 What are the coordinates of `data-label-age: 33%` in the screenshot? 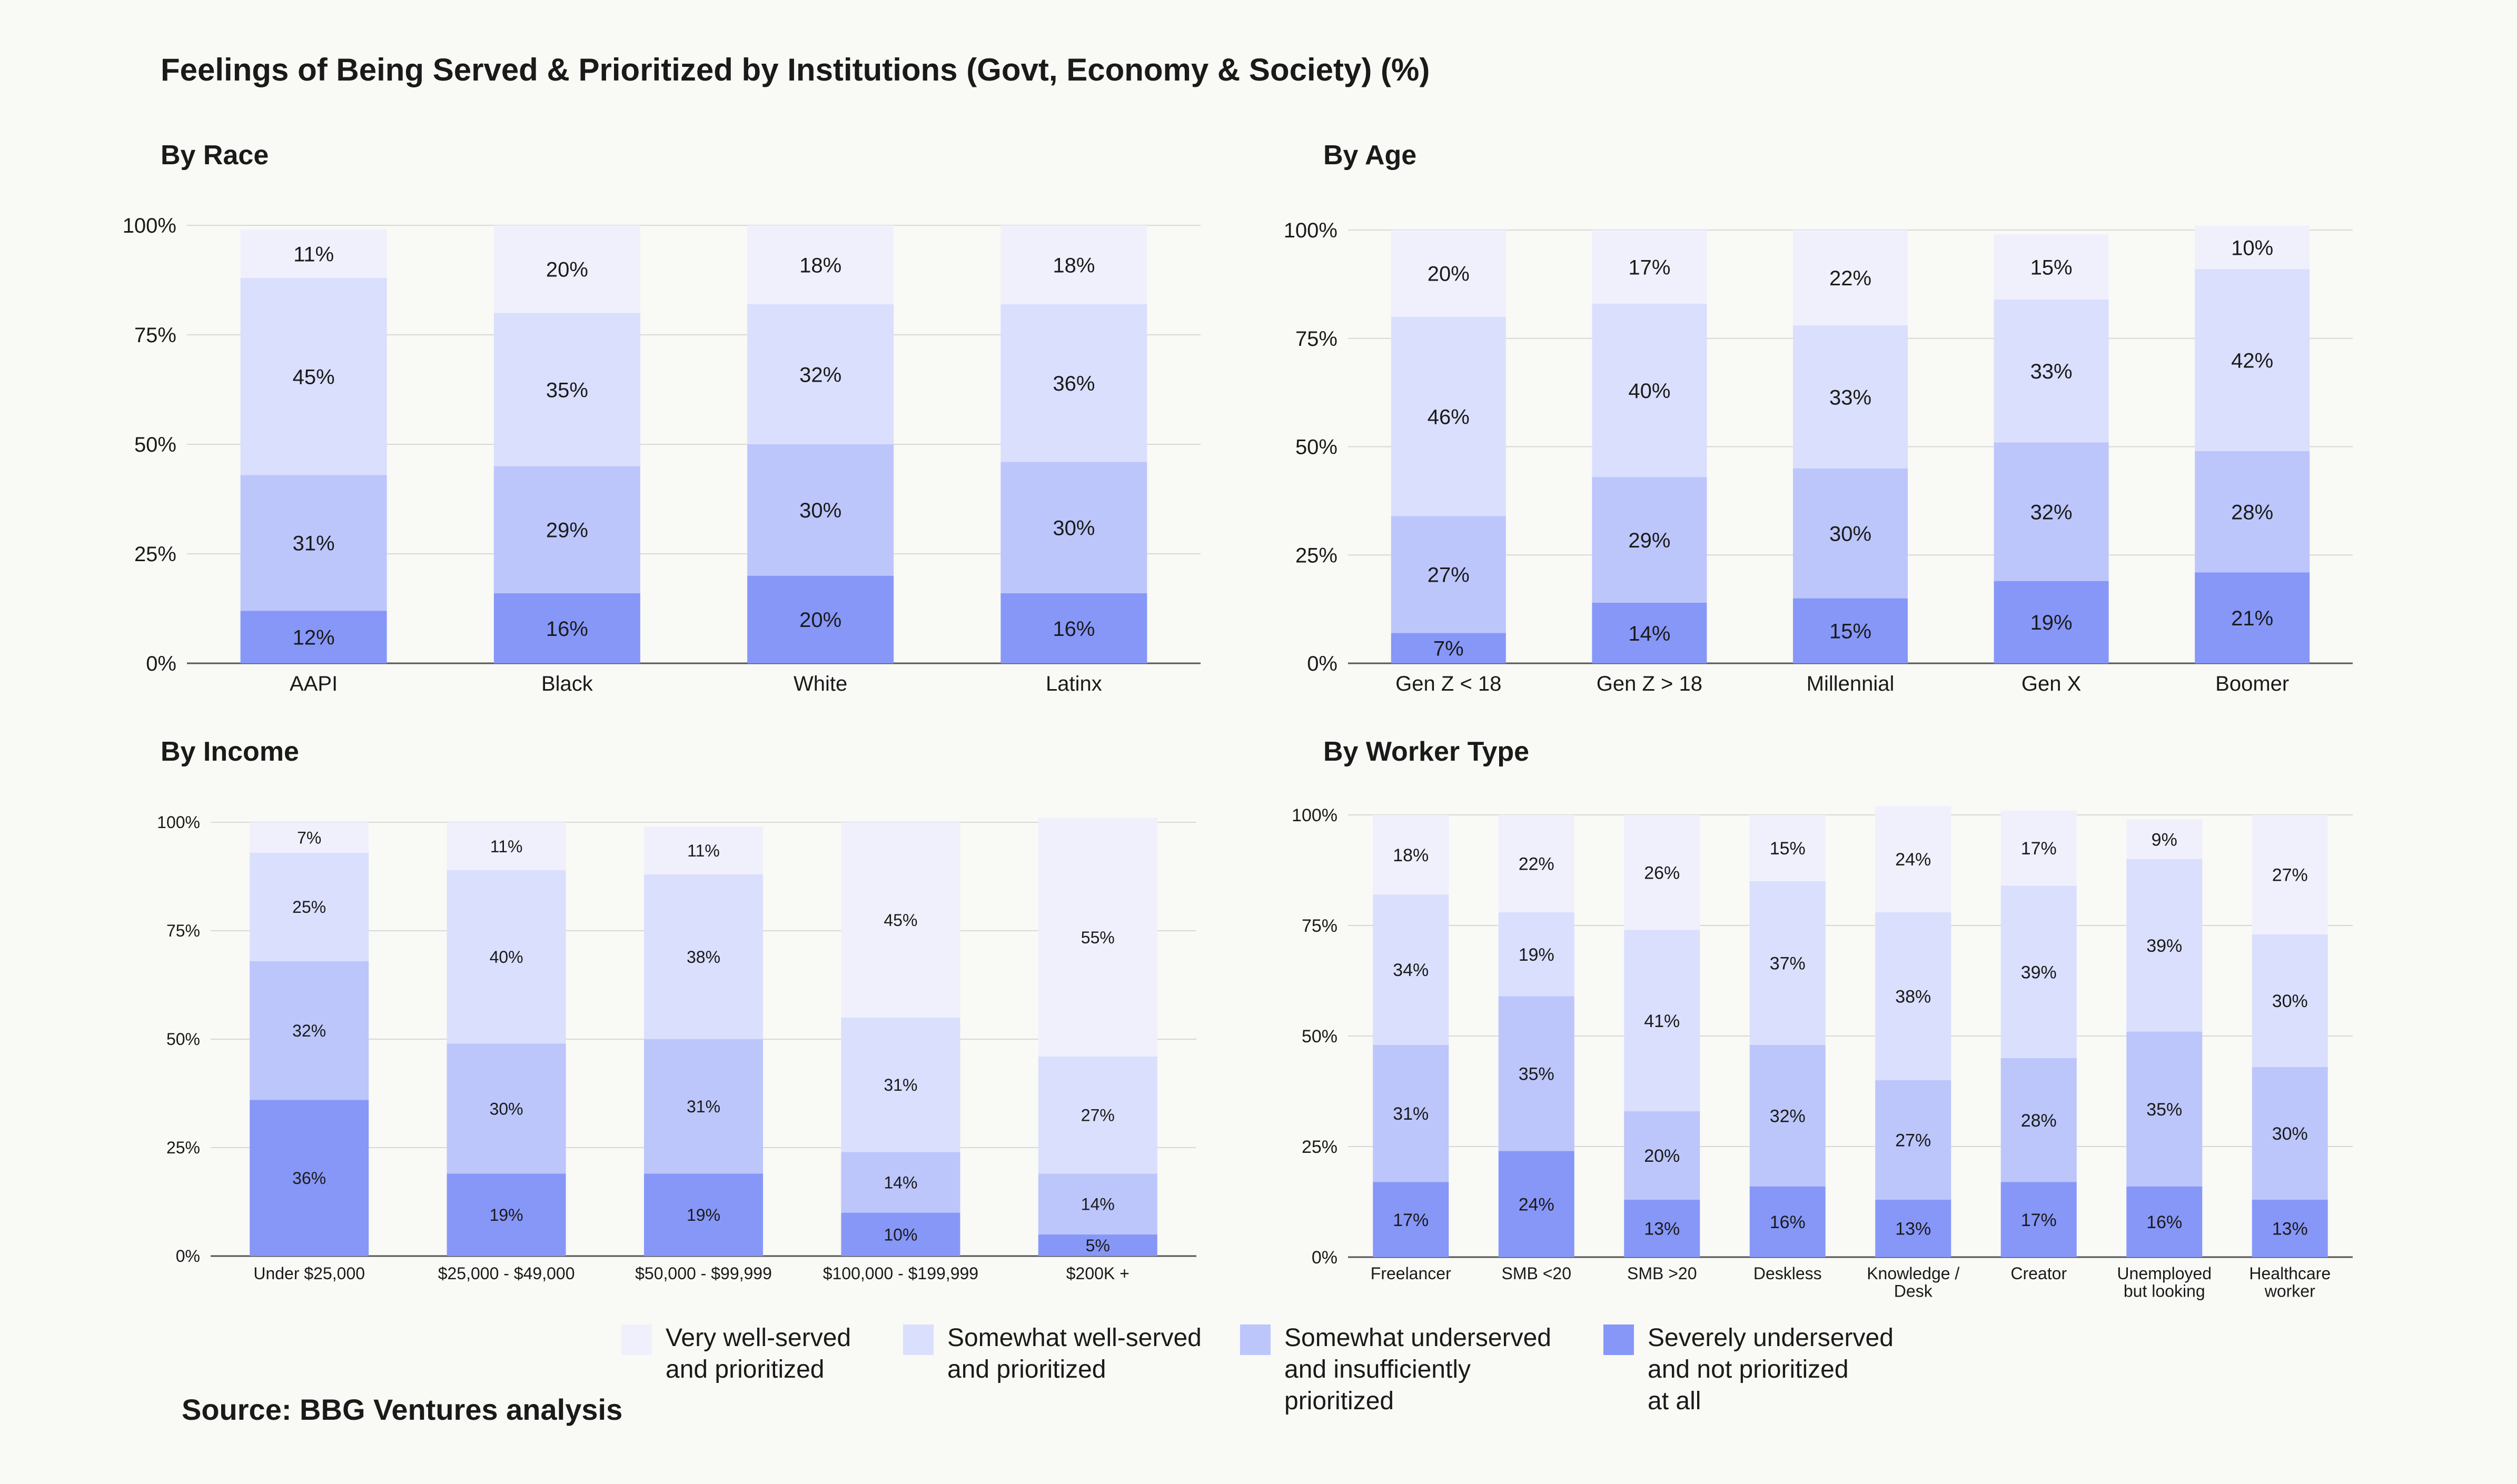 It's located at (1850, 397).